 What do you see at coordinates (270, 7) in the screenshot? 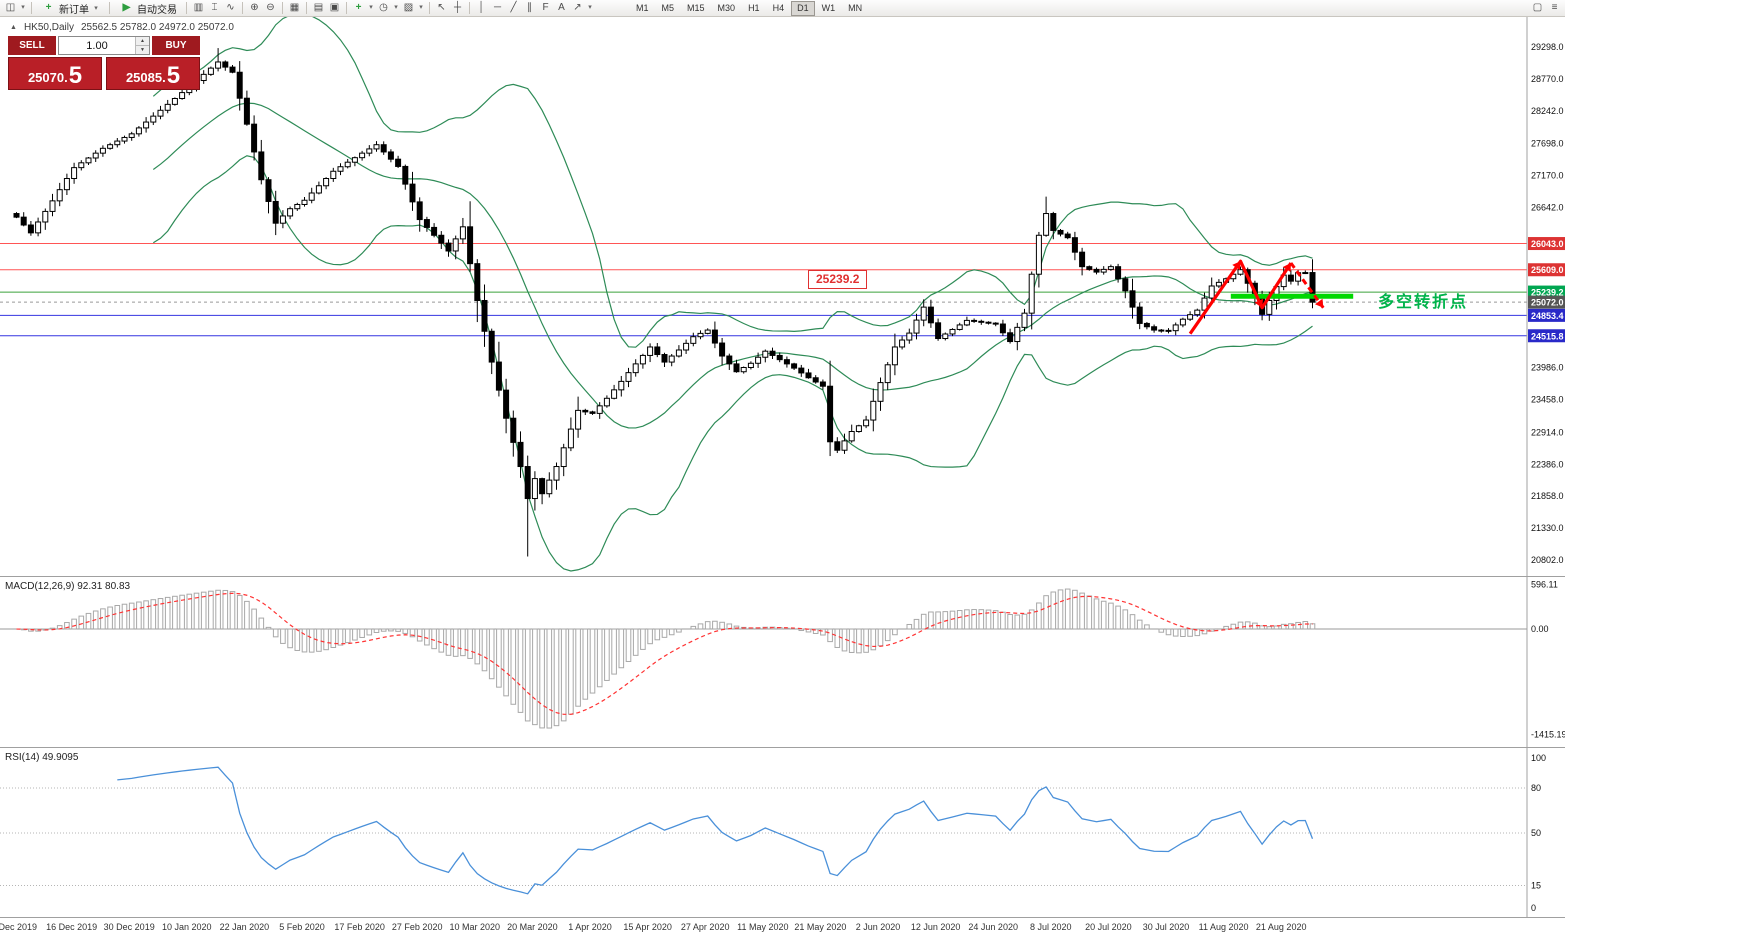
I see `zoom-out-icon: ⊖` at bounding box center [270, 7].